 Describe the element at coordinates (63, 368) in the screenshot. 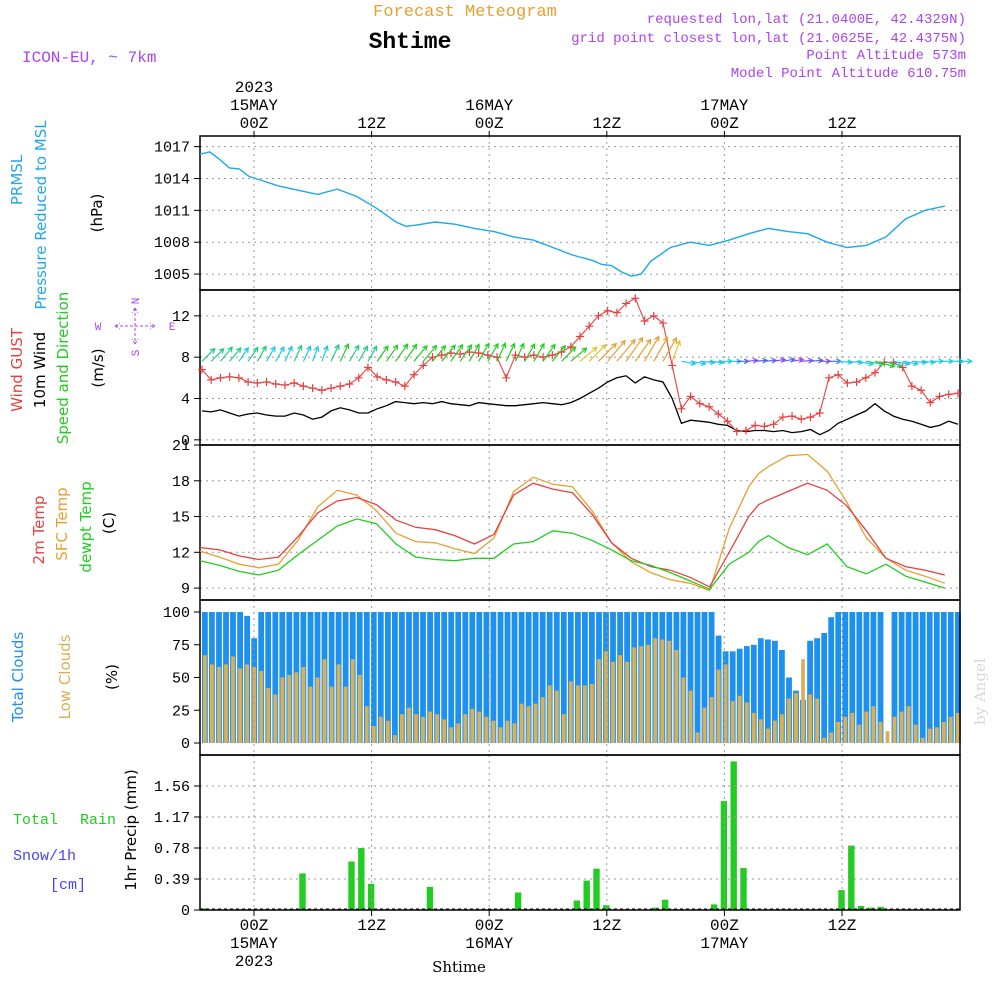

I see `panel-side-label: Speed and Direction` at that location.